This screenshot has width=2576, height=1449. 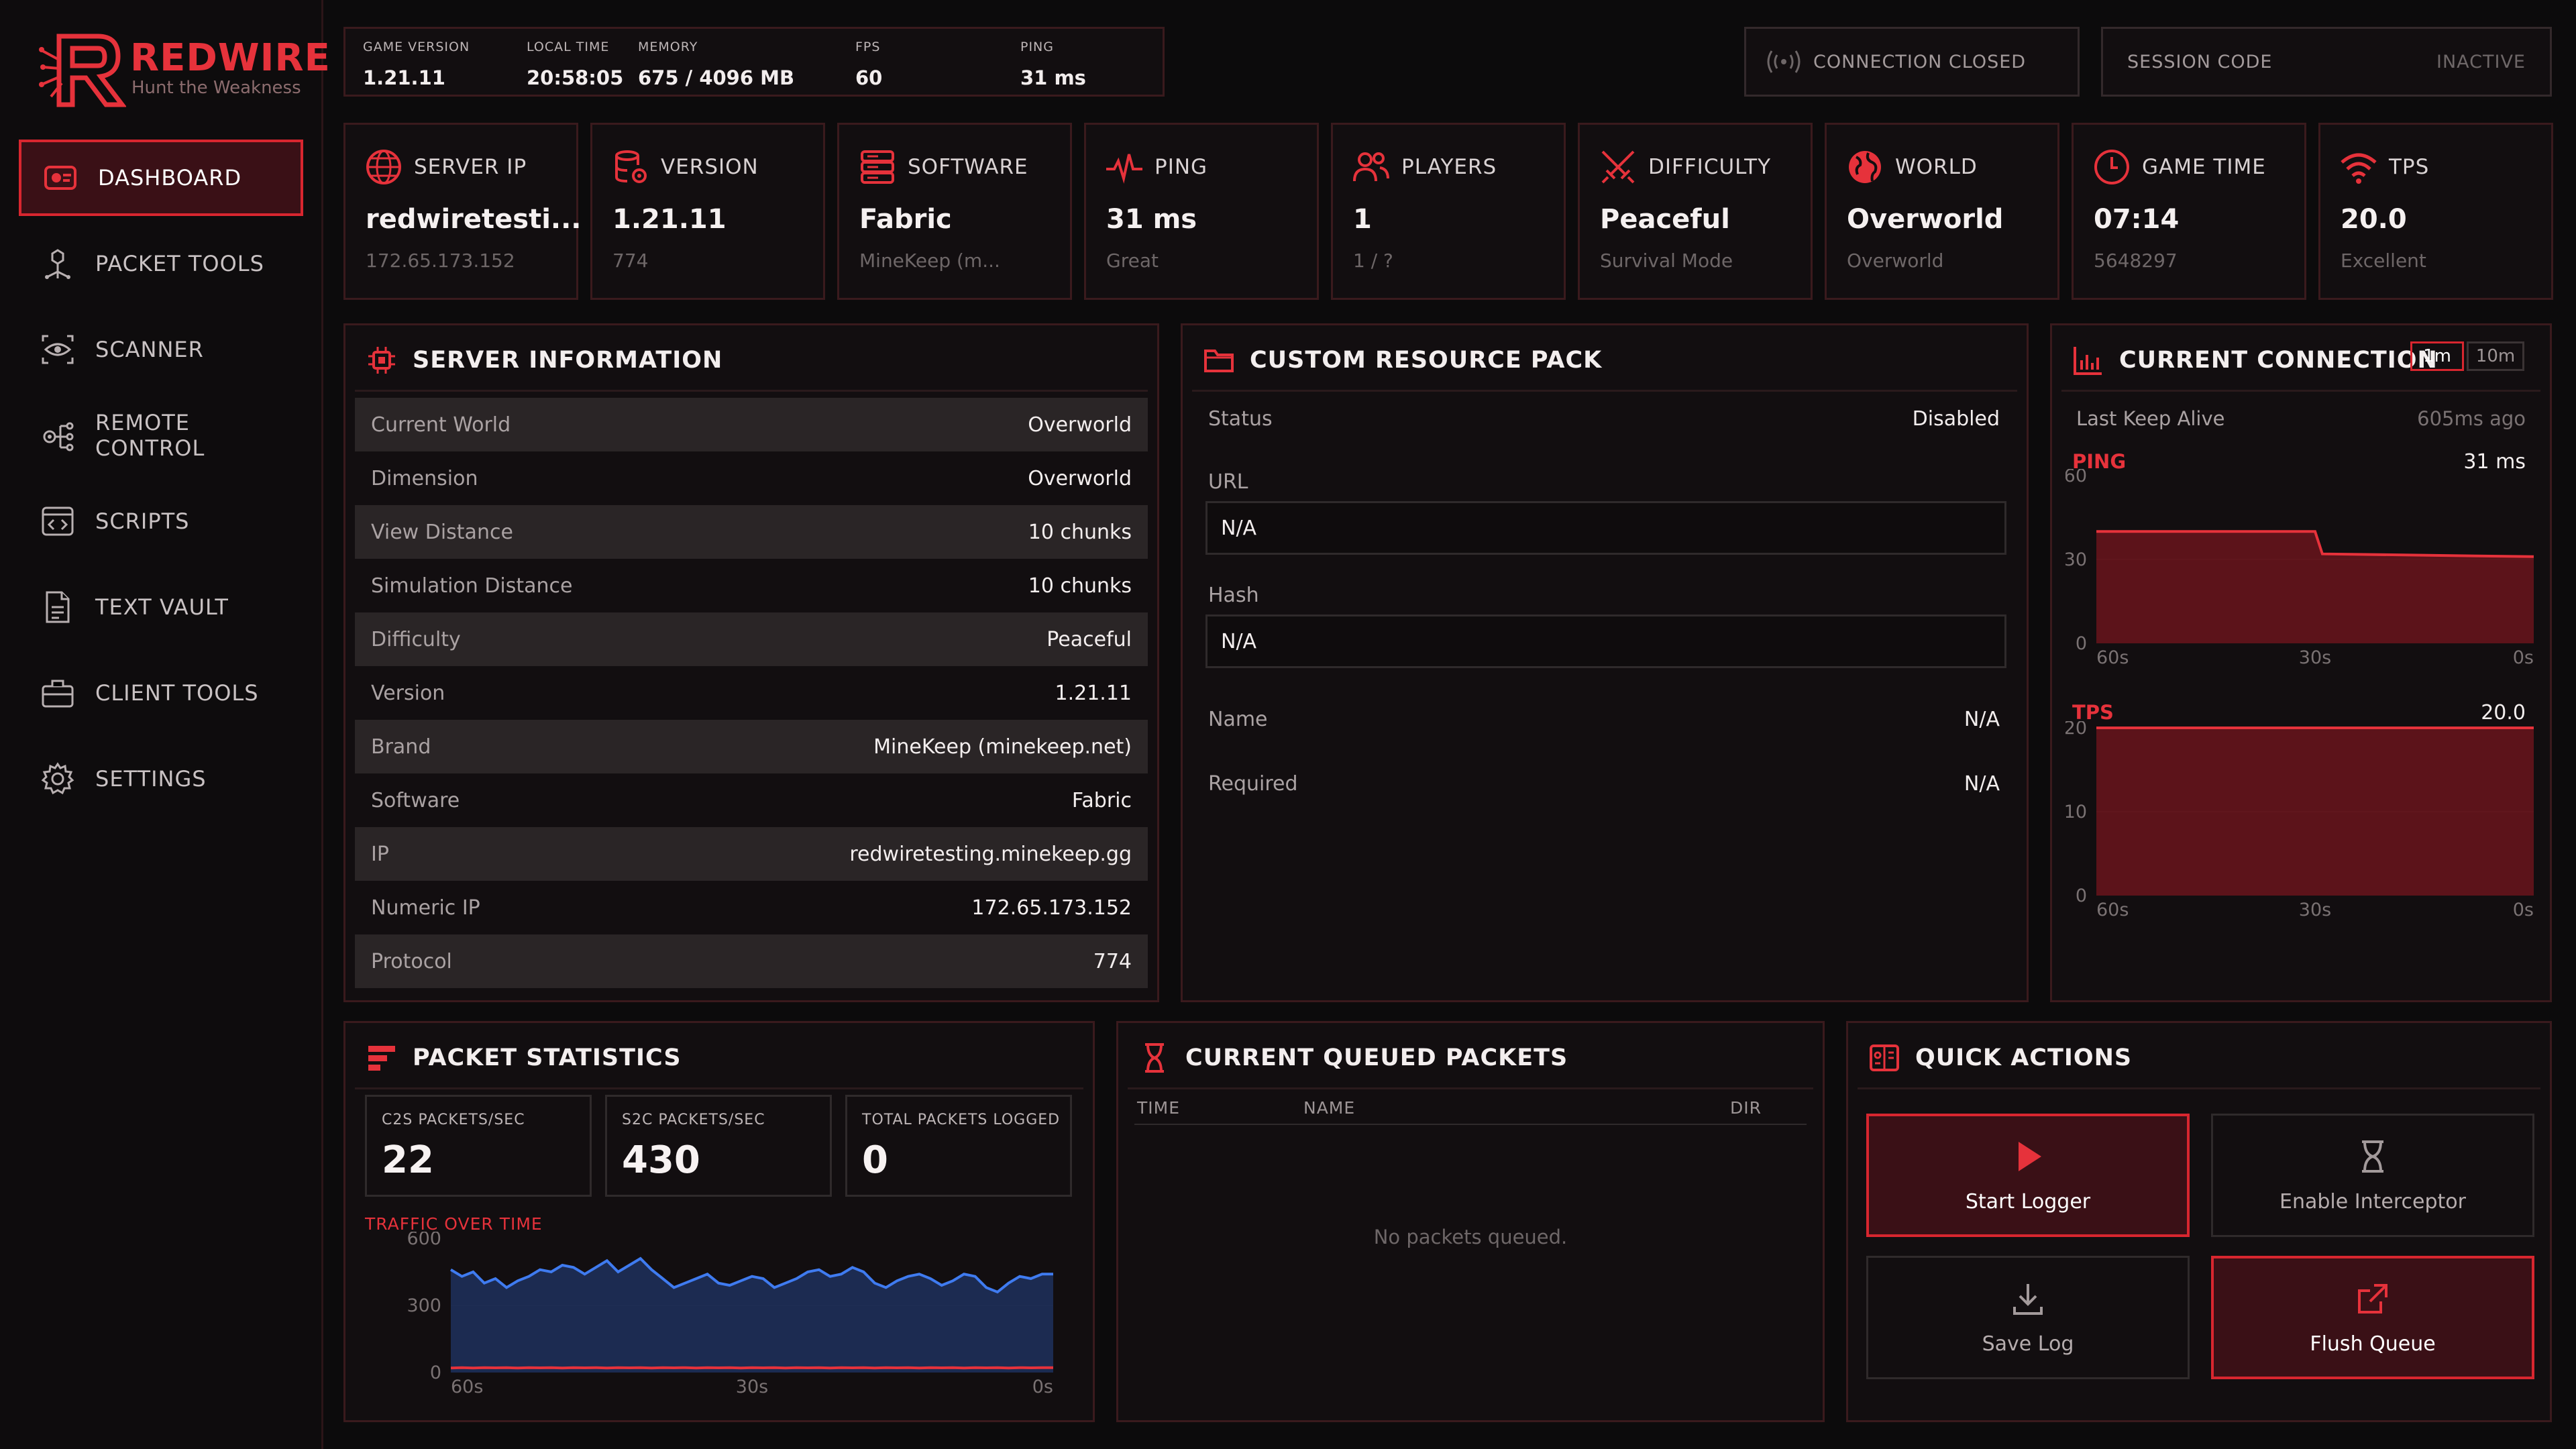 What do you see at coordinates (751, 639) in the screenshot?
I see `info-row-difficulty: Difficulty Peaceful` at bounding box center [751, 639].